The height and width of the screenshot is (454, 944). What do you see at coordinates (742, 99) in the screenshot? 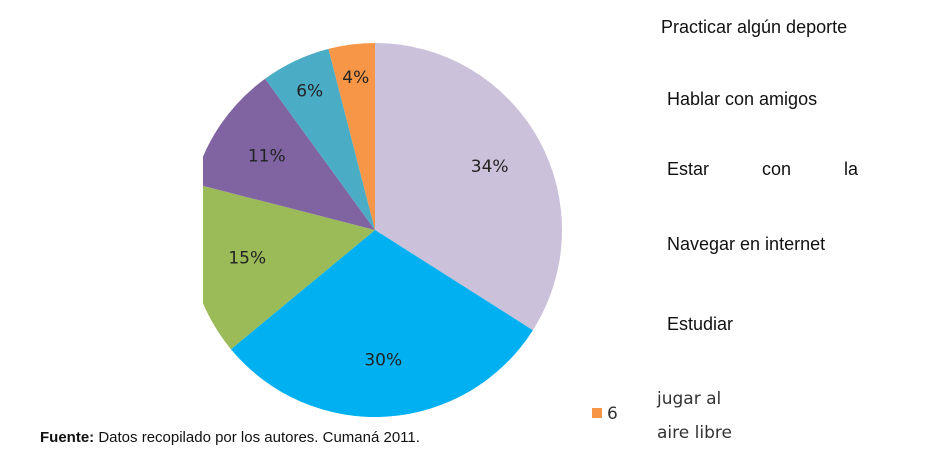
I see `legend-label: Hablar con amigos` at bounding box center [742, 99].